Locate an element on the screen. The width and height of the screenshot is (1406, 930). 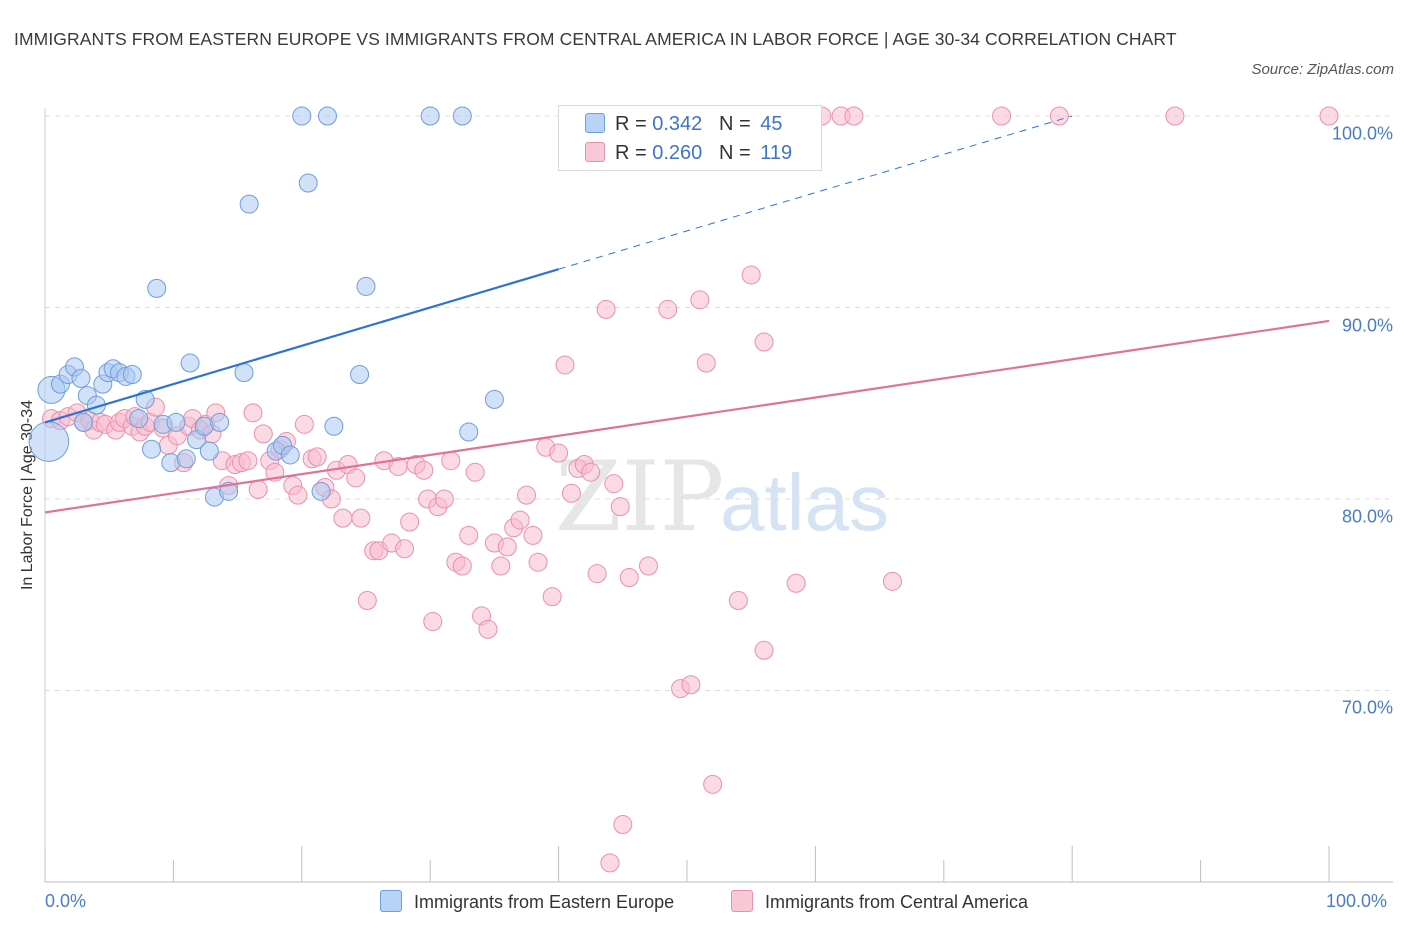
y-tick-label-100: 100.0% is located at coordinates (1362, 133).